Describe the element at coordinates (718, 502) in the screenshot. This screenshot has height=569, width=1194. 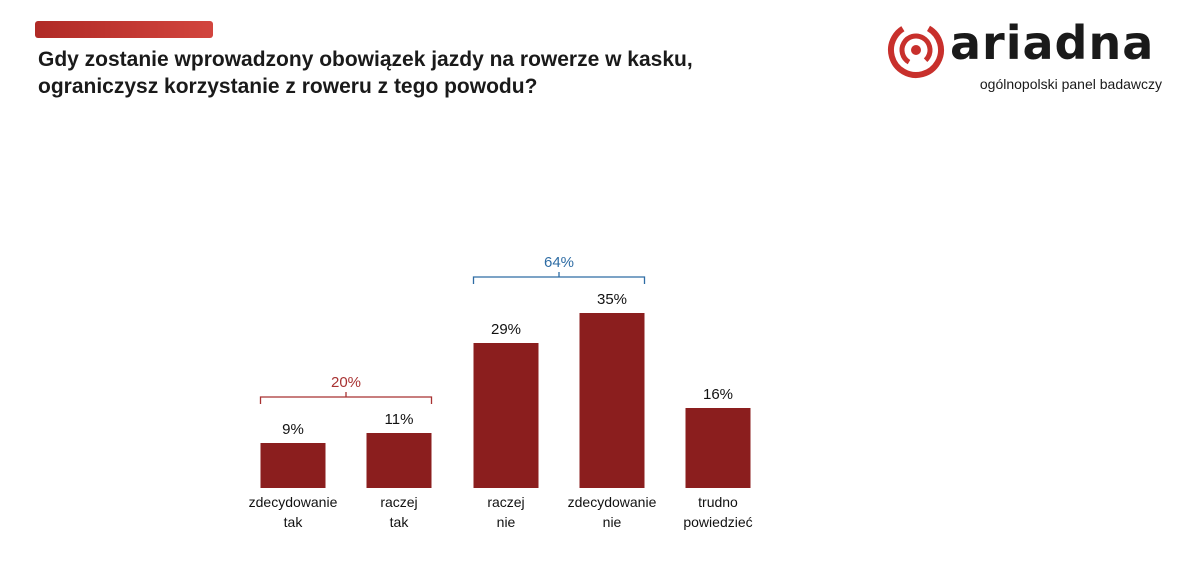
I see `category-label-4-line-0: trudno` at that location.